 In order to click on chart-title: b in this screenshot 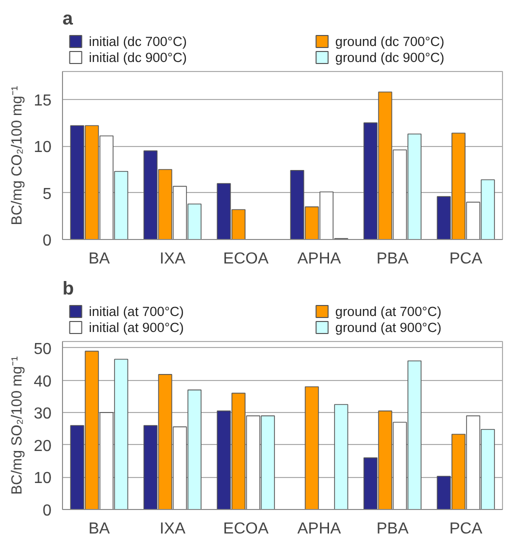, I will do `click(68, 288)`.